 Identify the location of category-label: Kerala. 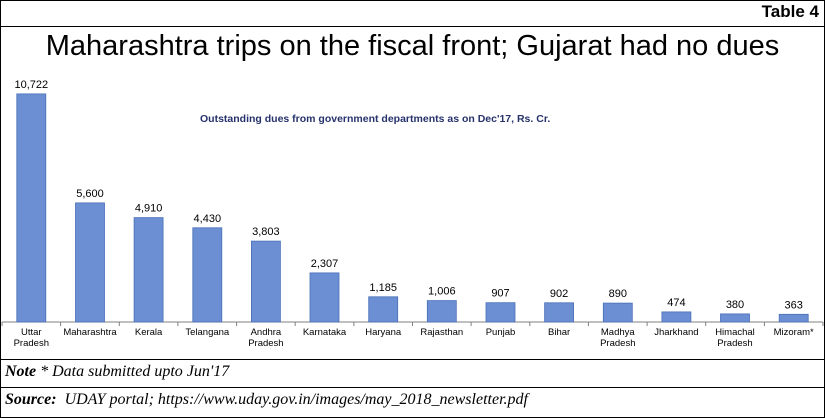
(149, 332).